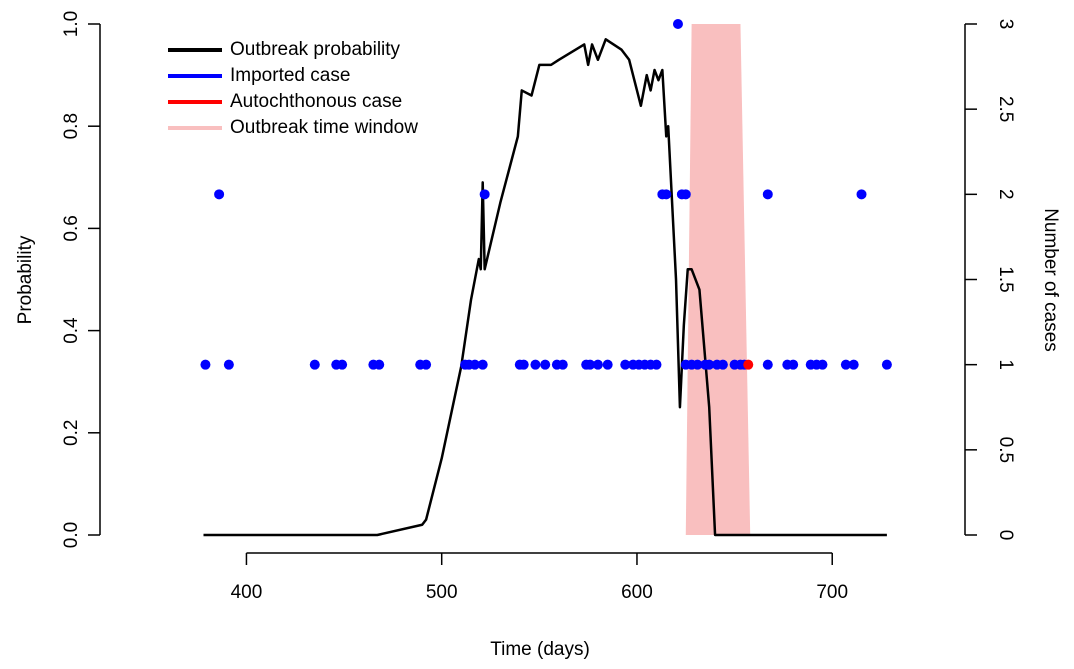 The image size is (1074, 669). Describe the element at coordinates (637, 592) in the screenshot. I see `x-tick-label: 600` at that location.